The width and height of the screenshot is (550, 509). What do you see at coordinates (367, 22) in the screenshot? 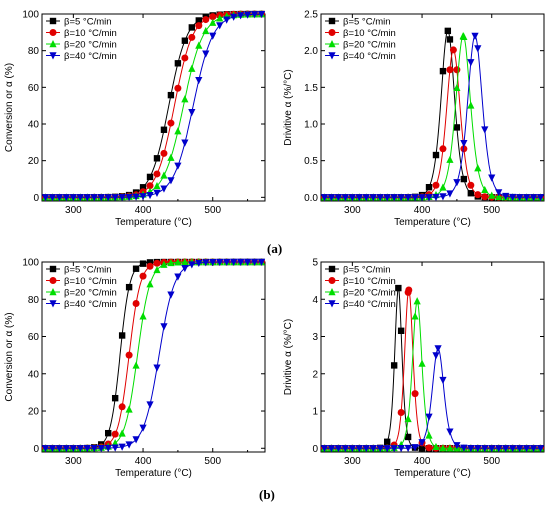
I see `legend-label: β=5 °C/min` at bounding box center [367, 22].